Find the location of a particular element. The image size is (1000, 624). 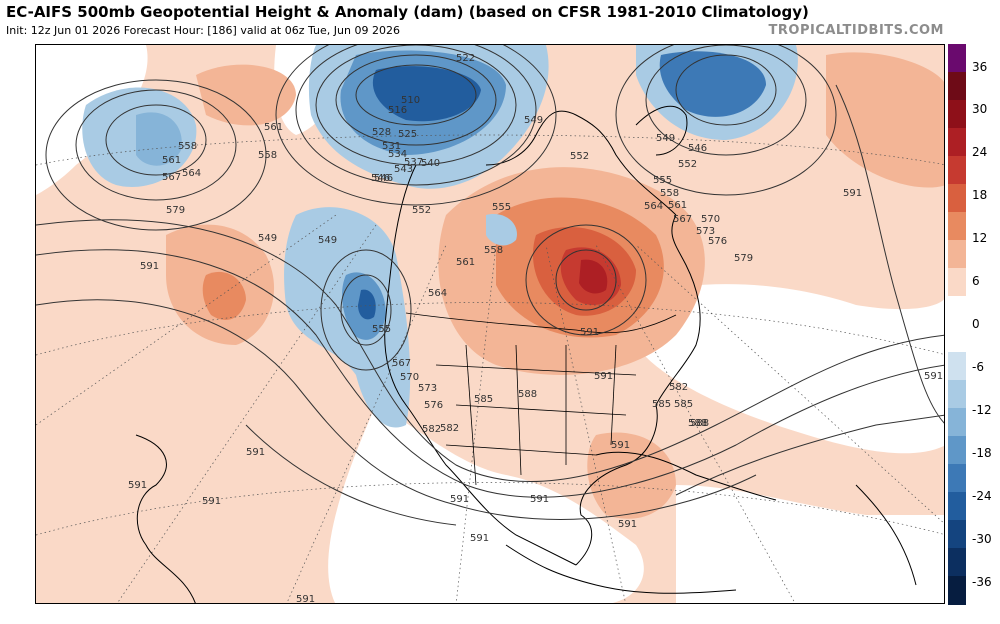

contour-label: 570 is located at coordinates (710, 219).